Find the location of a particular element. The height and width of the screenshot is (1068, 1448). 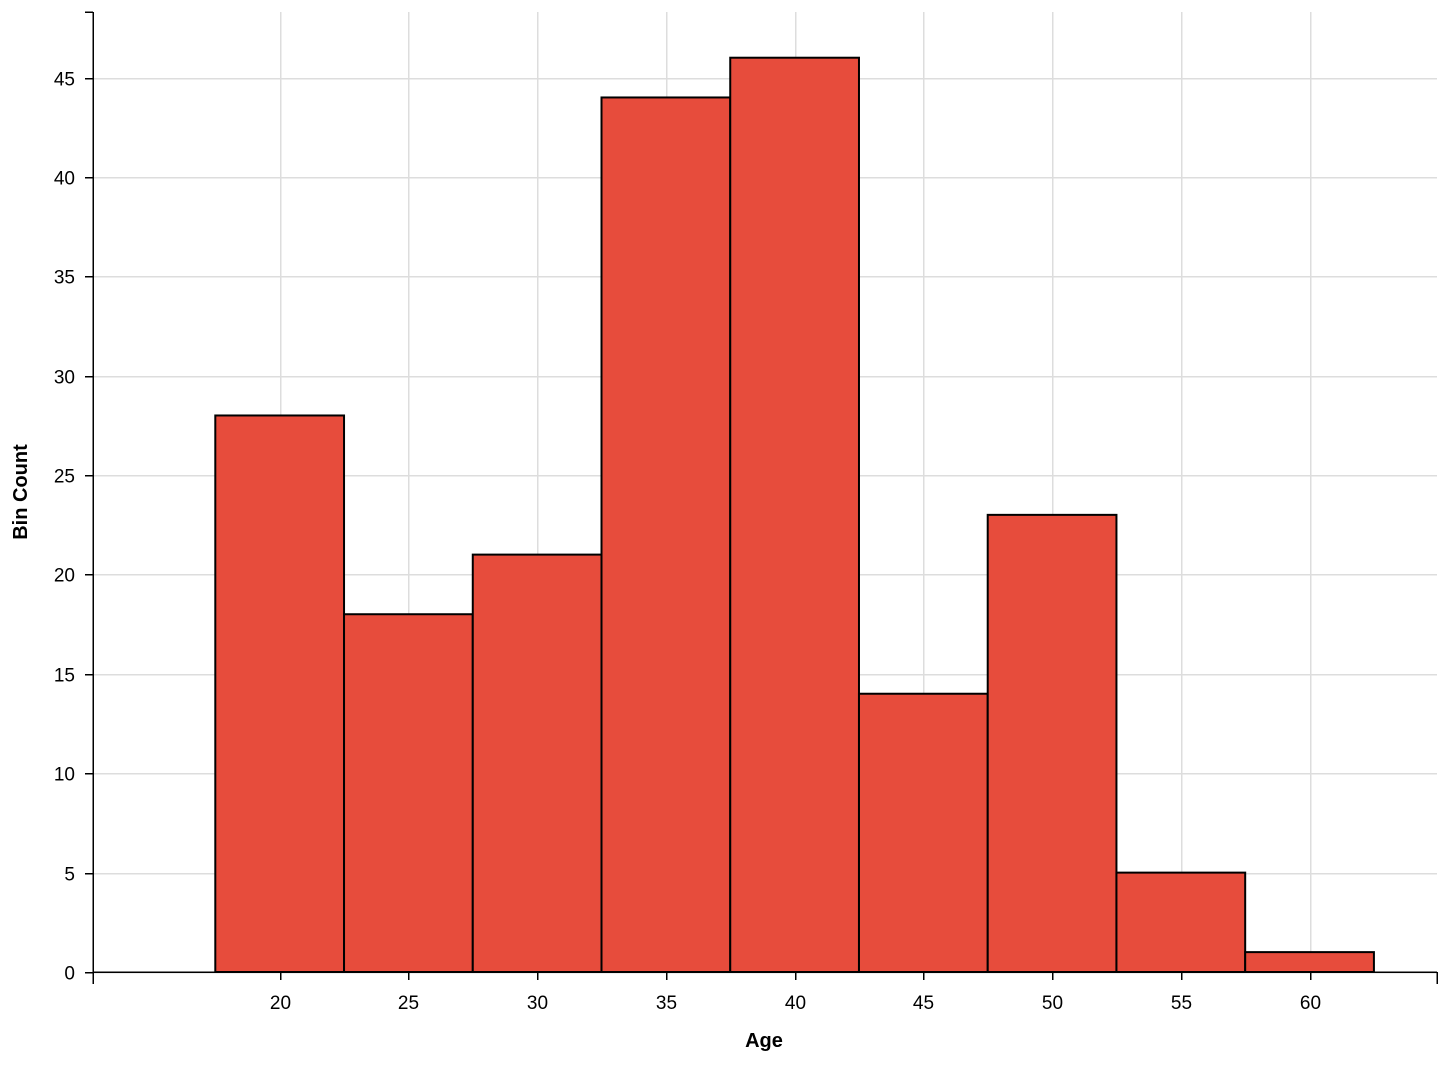

y-tick-label: 30 is located at coordinates (64, 378).